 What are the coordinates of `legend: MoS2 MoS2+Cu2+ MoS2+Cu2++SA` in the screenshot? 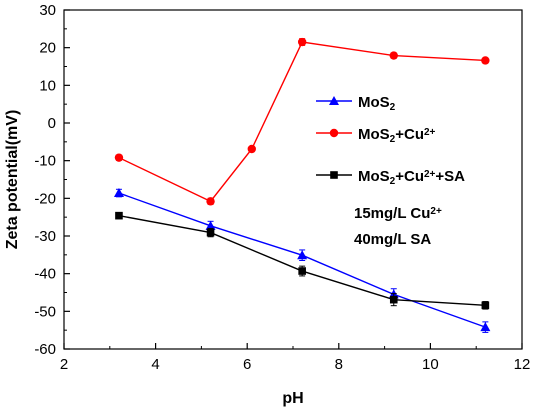 It's located at (390, 140).